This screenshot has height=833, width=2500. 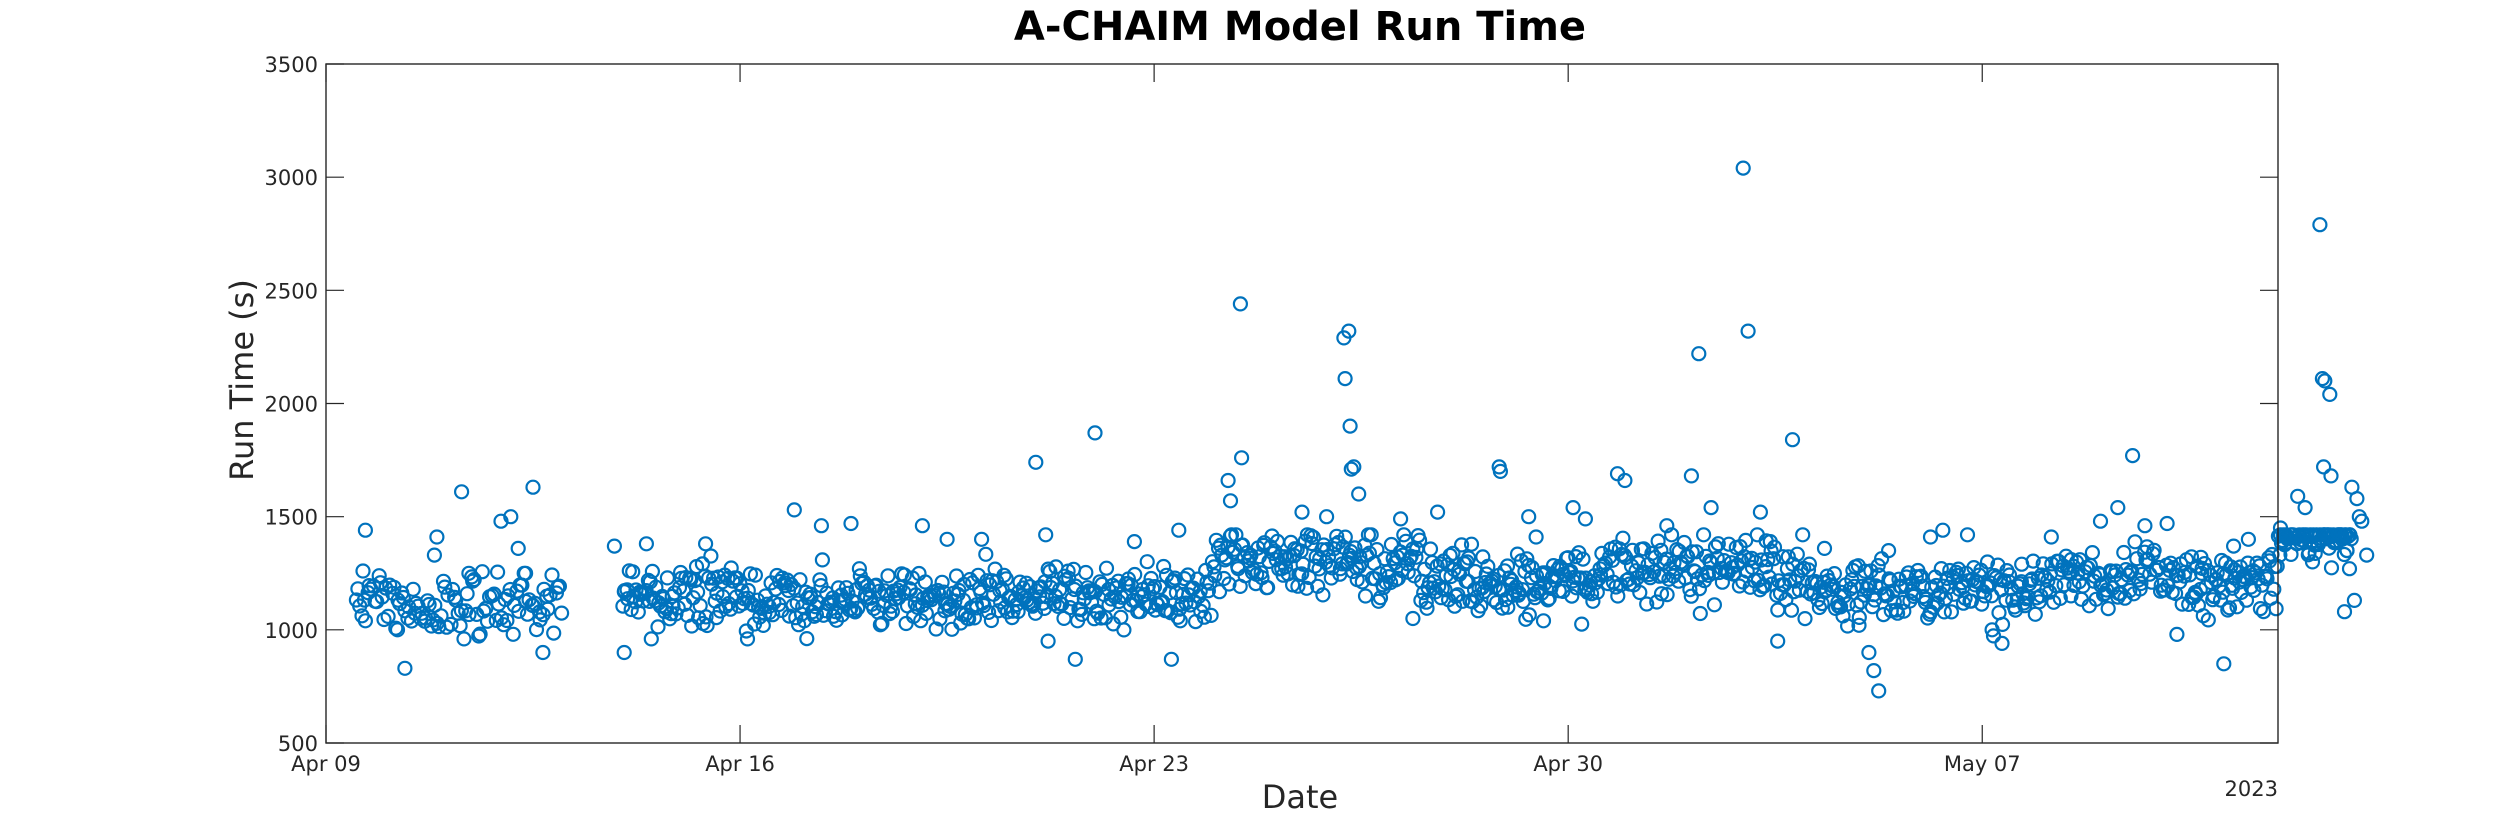 I want to click on chart-title: A-CHAIM Model Run Time, so click(x=1300, y=27).